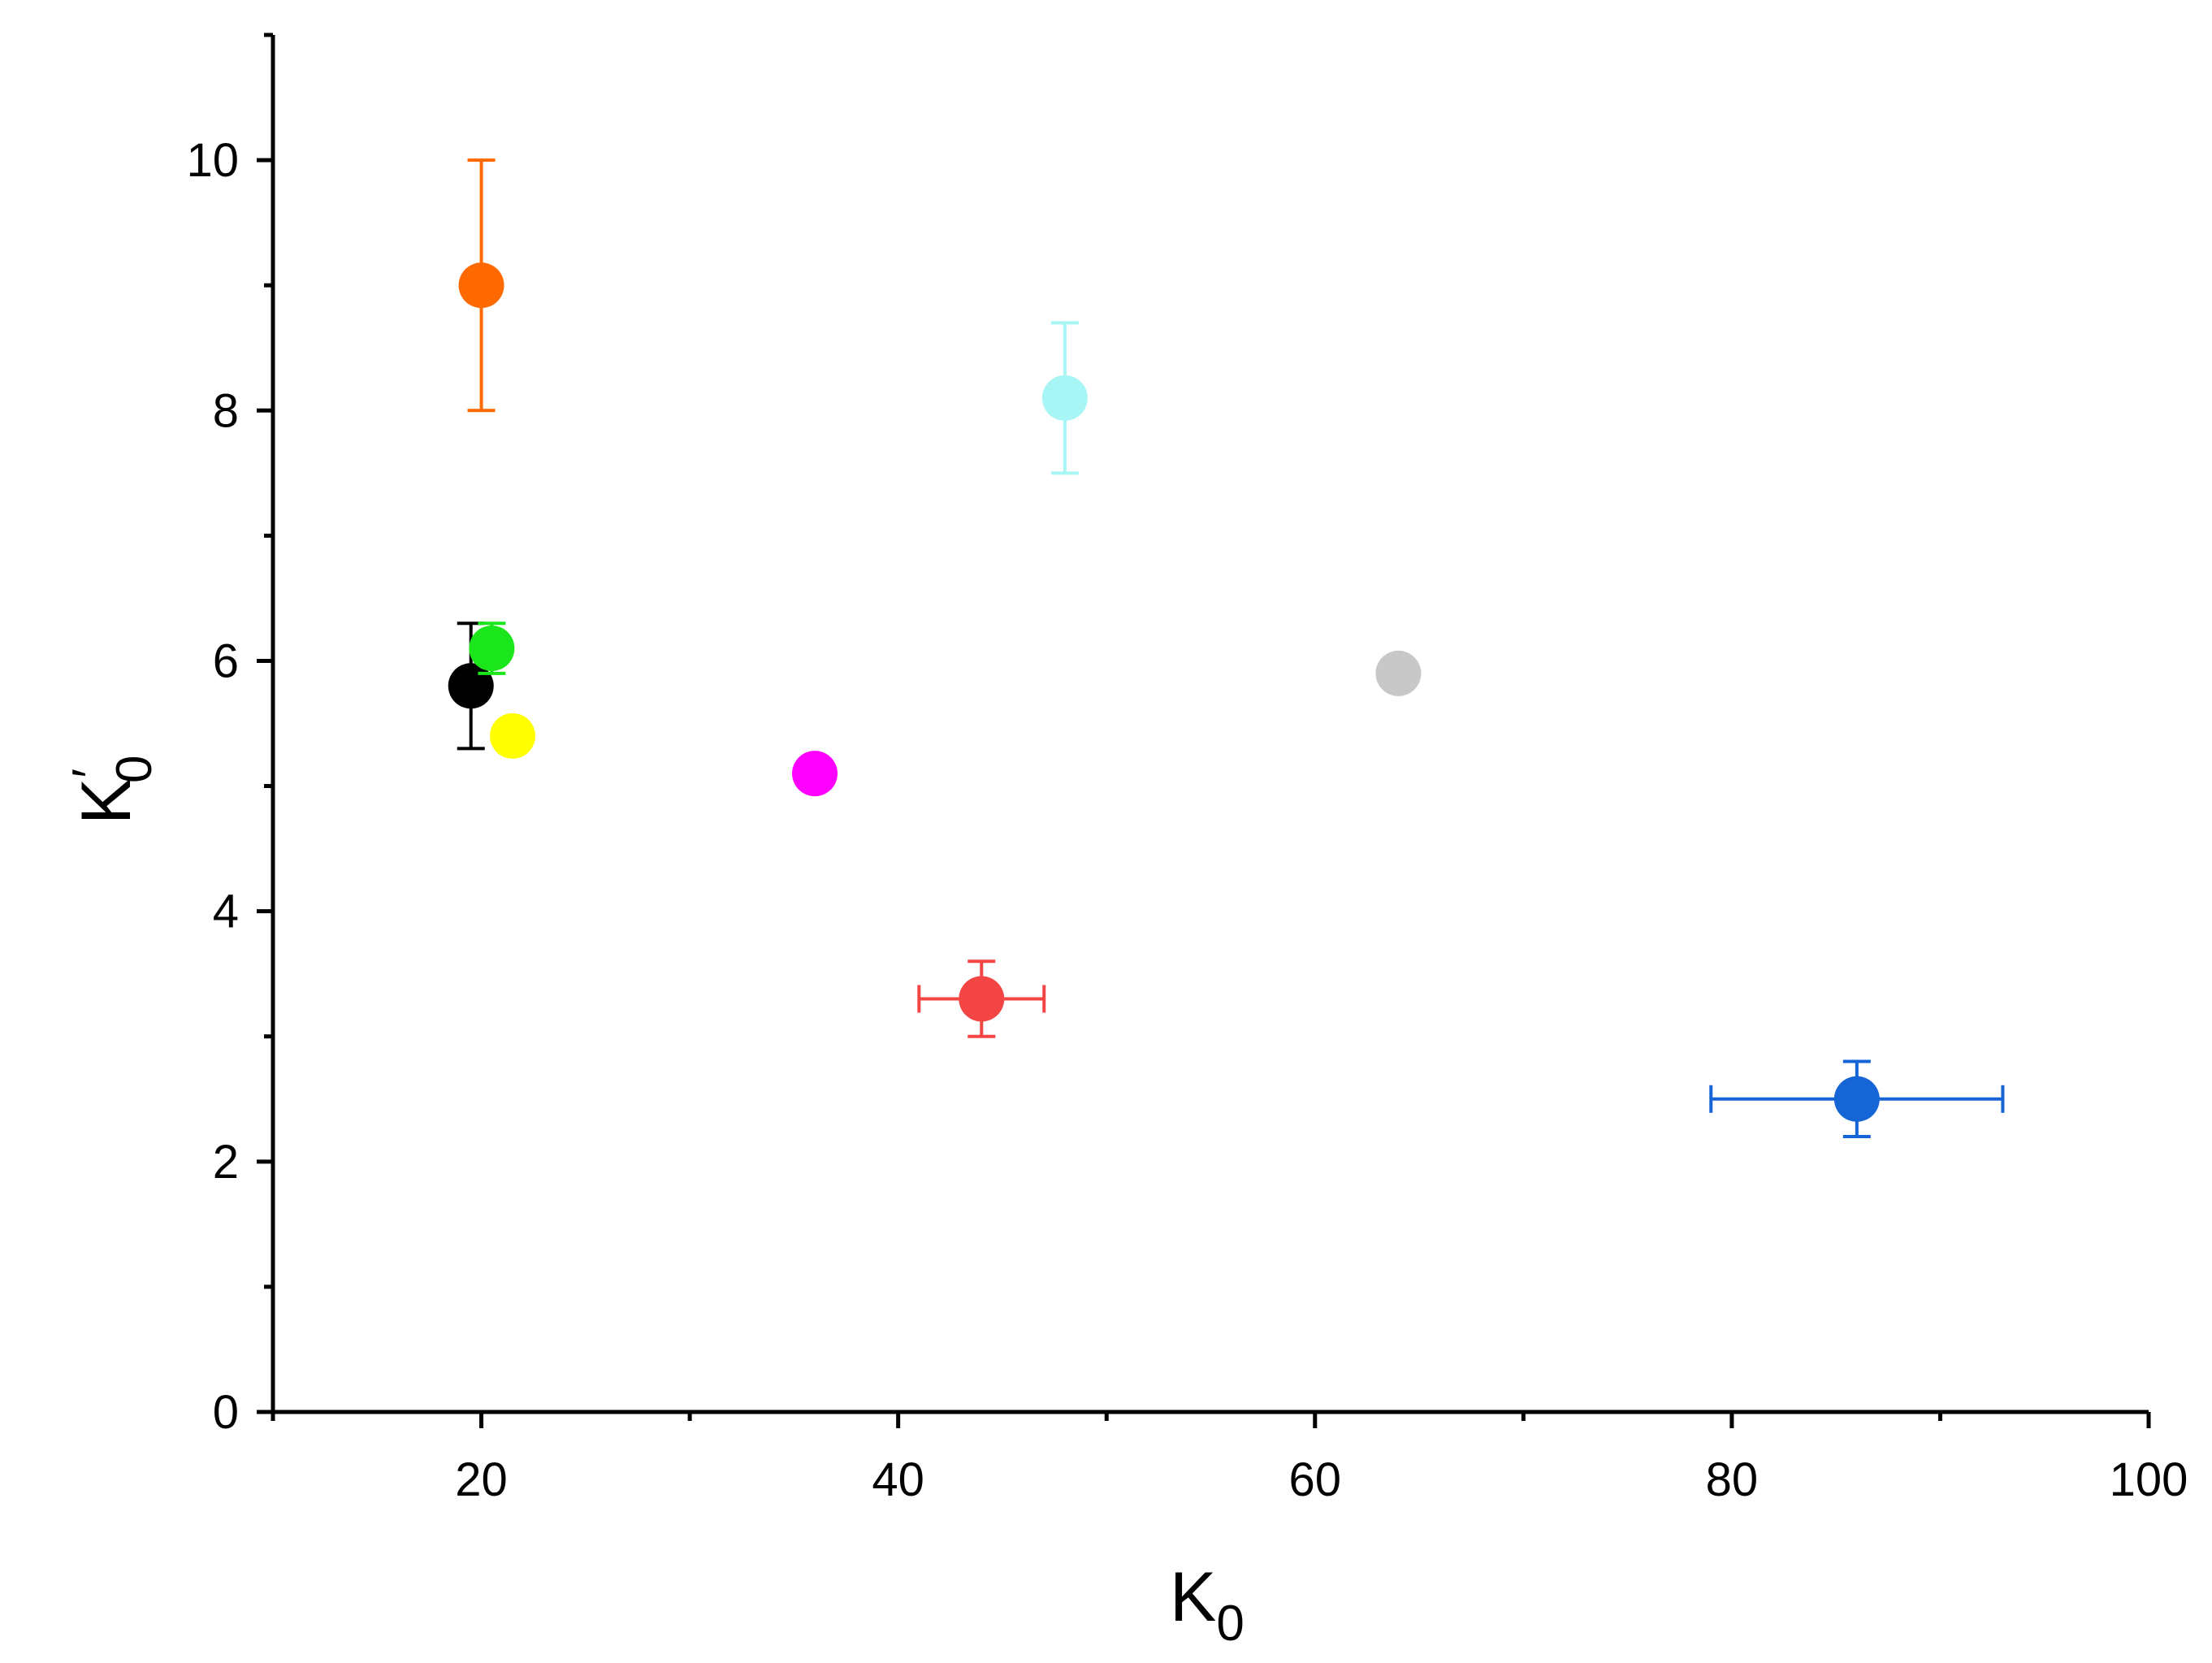 The image size is (2212, 1663). I want to click on x-tick-label: 100, so click(2149, 1479).